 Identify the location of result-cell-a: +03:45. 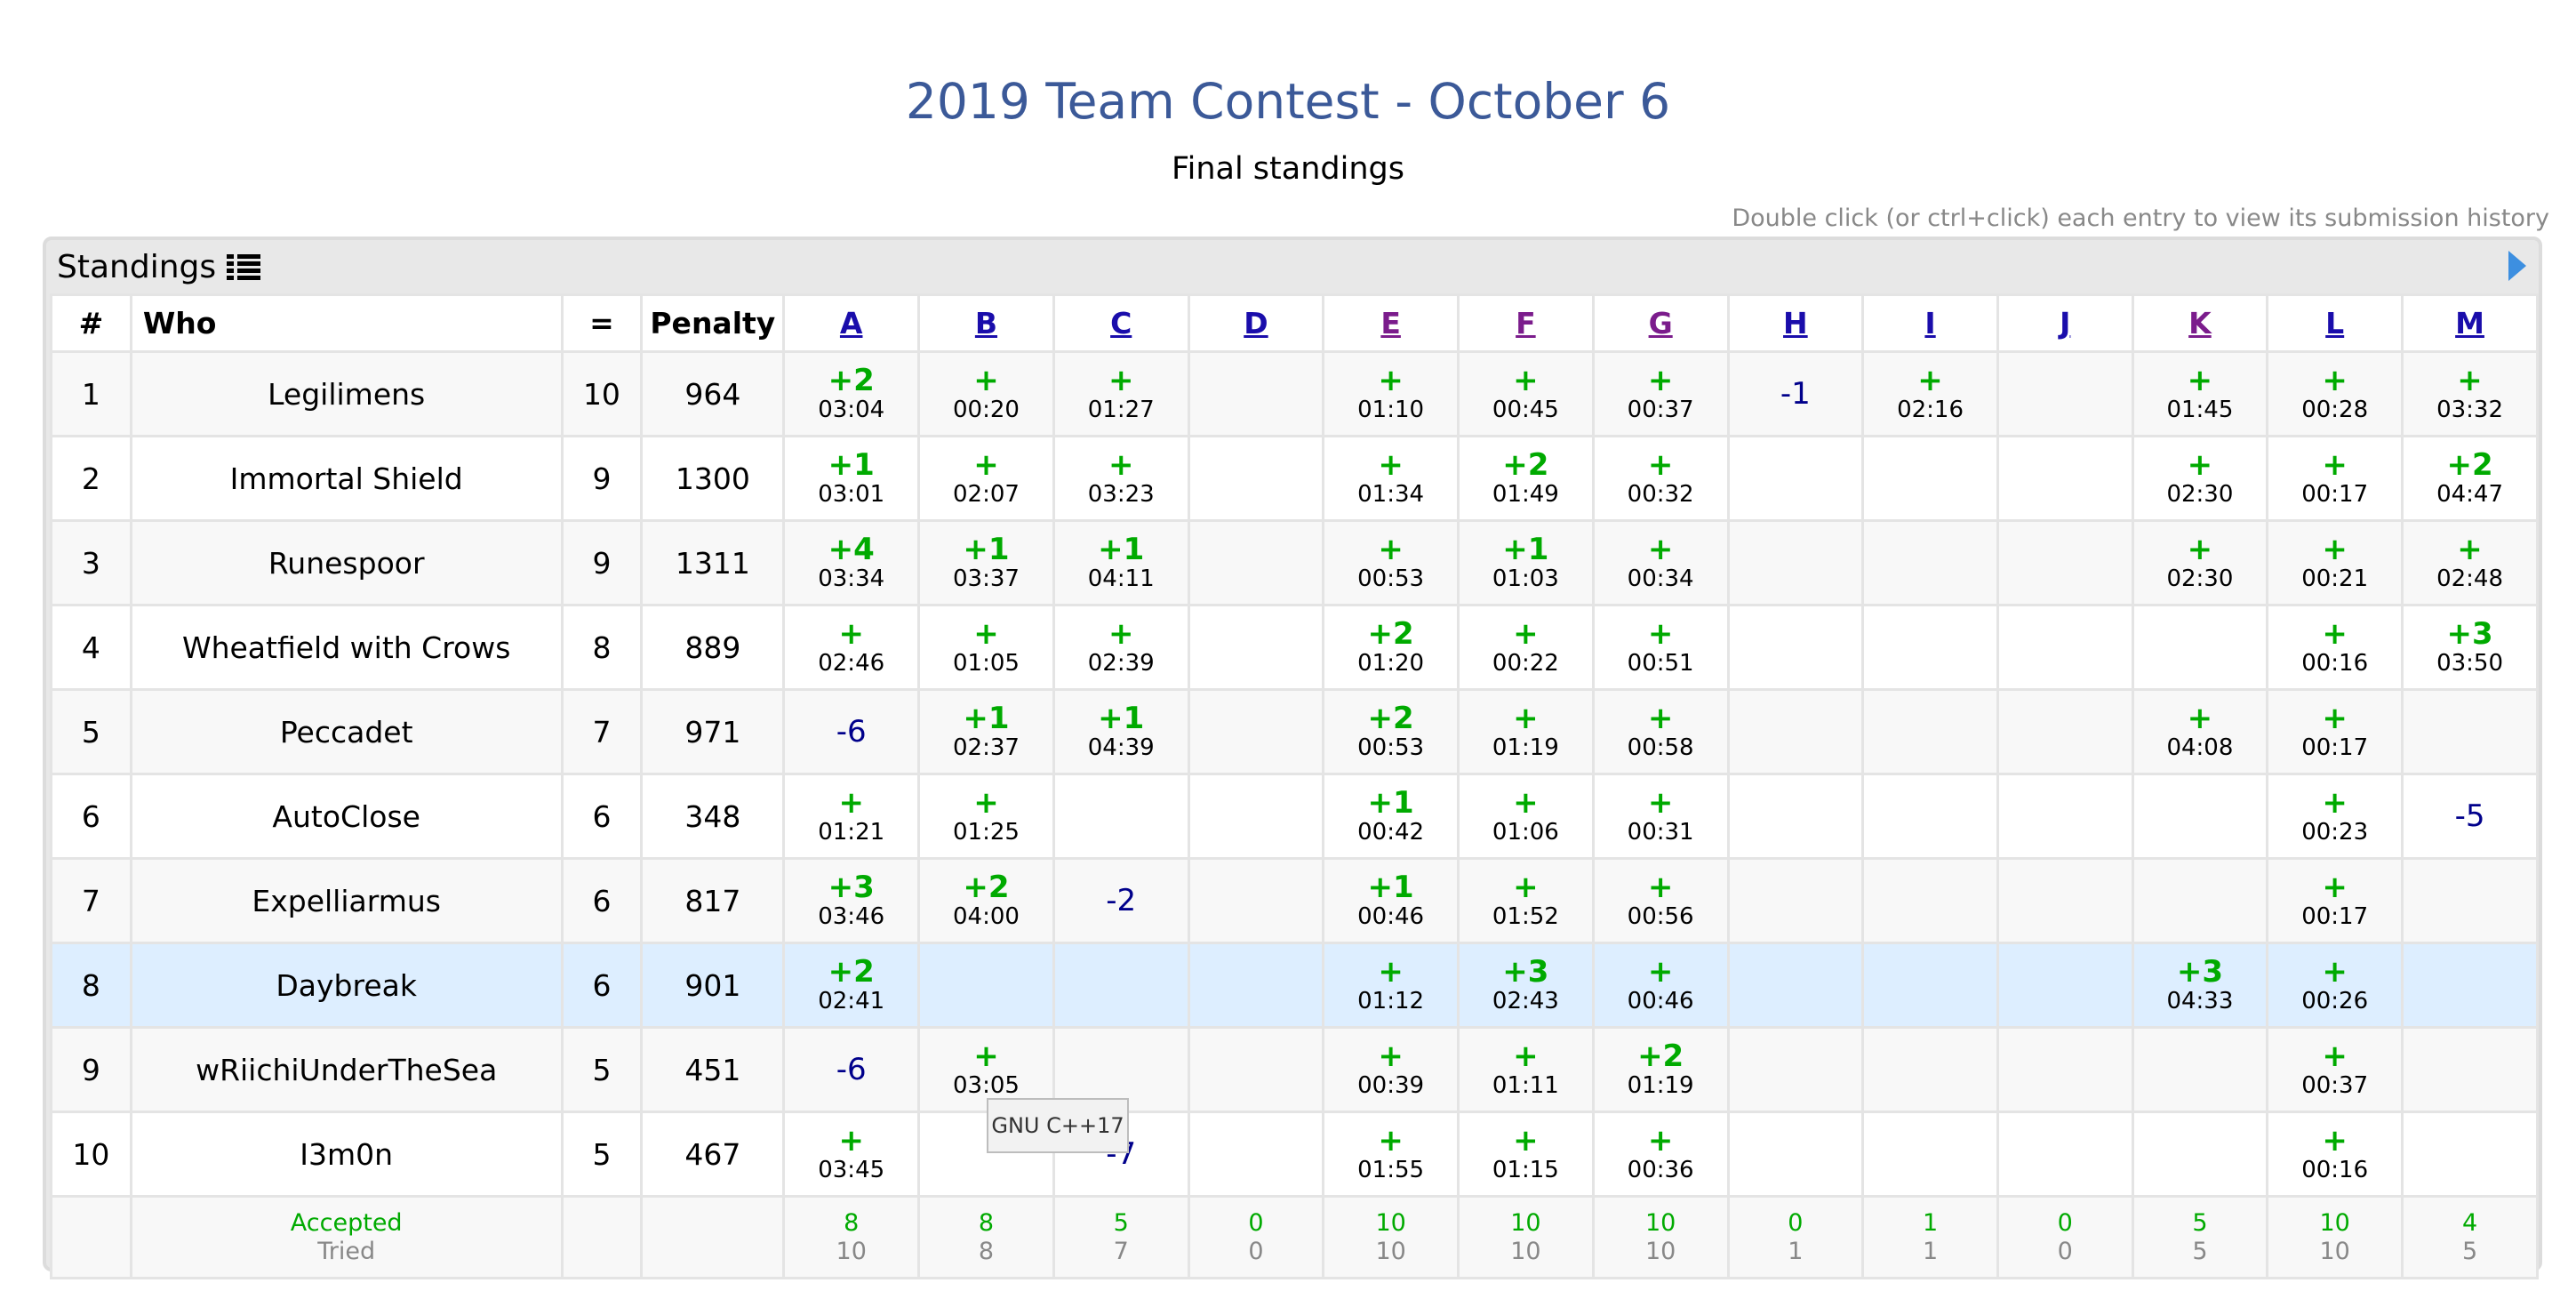
(851, 1154).